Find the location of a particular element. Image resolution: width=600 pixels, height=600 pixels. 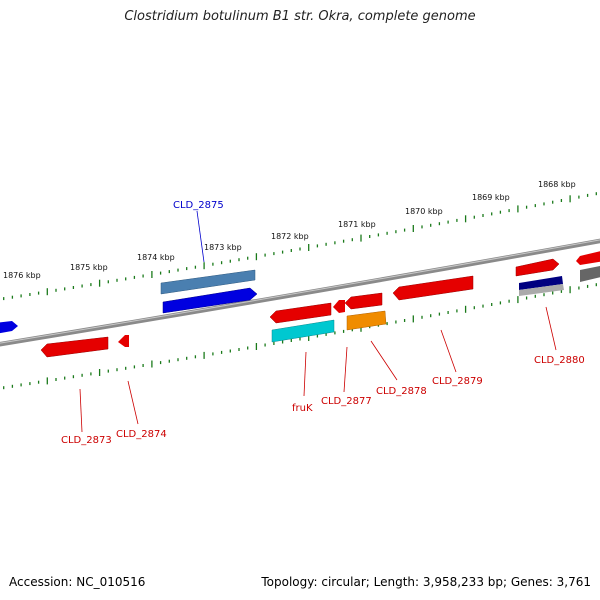

accession-text: Accession: NC_010516 is located at coordinates (77, 582).